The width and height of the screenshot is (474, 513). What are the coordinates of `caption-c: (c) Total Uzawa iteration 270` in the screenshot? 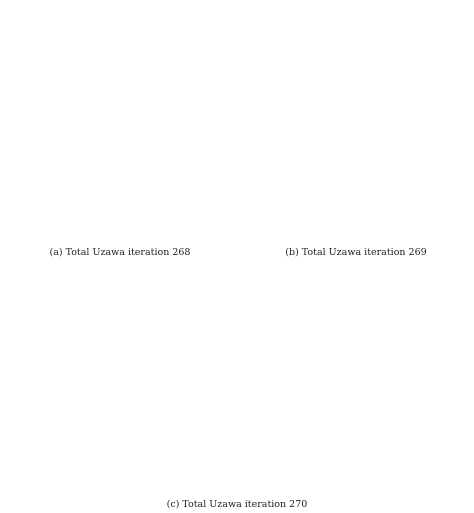 It's located at (237, 504).